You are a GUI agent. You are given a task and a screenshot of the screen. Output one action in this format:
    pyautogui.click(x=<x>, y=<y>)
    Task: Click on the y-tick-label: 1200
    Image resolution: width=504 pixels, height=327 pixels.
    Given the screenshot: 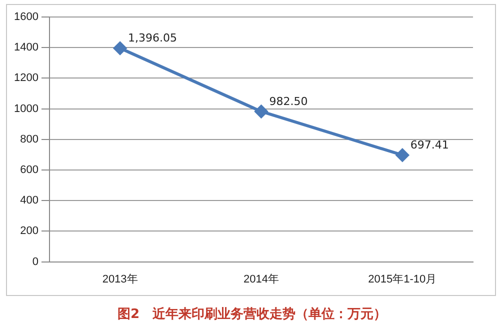 What is the action you would take?
    pyautogui.click(x=26, y=78)
    